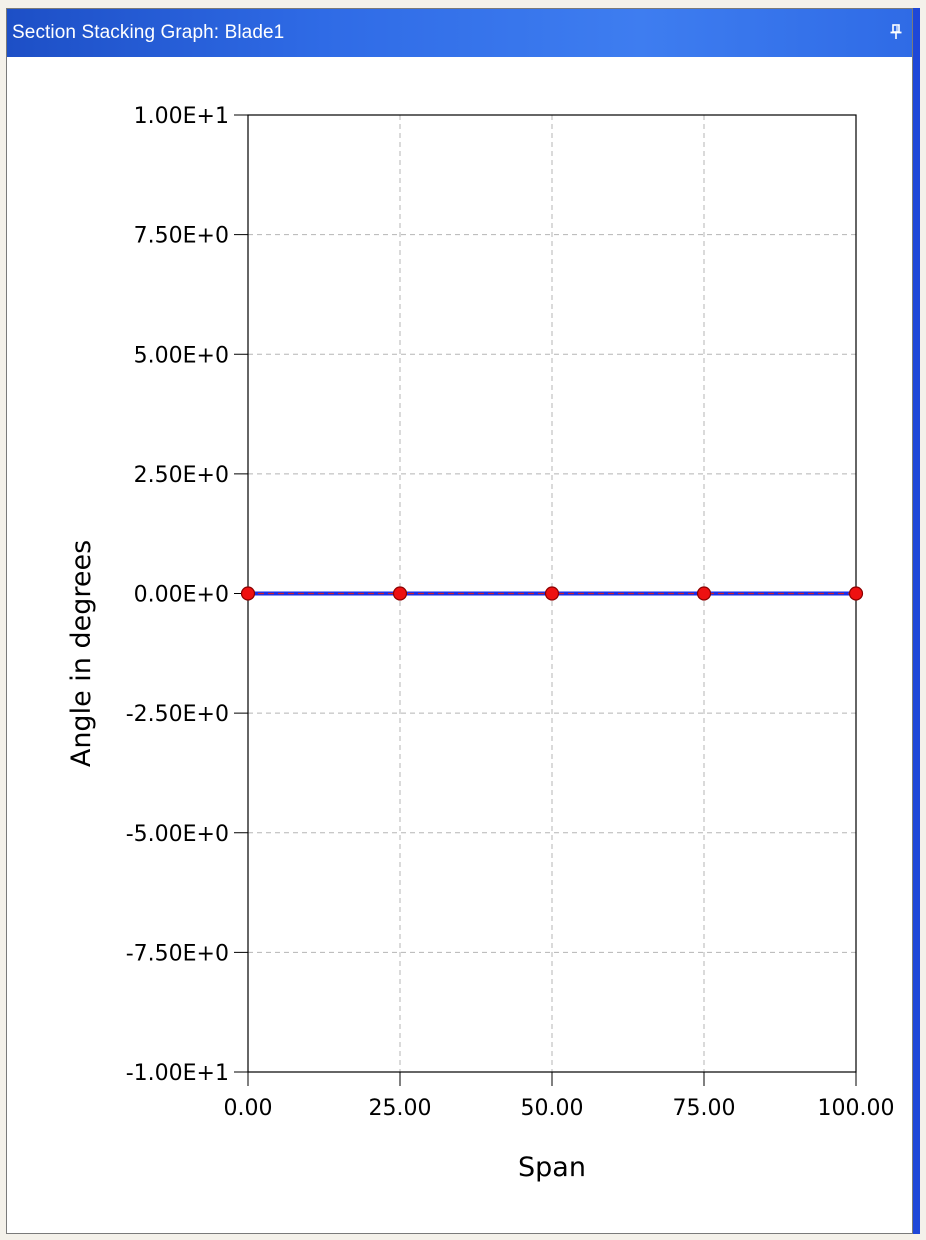 The width and height of the screenshot is (926, 1240). What do you see at coordinates (148, 32) in the screenshot?
I see `panel-title: Section Stacking Graph: Blade1` at bounding box center [148, 32].